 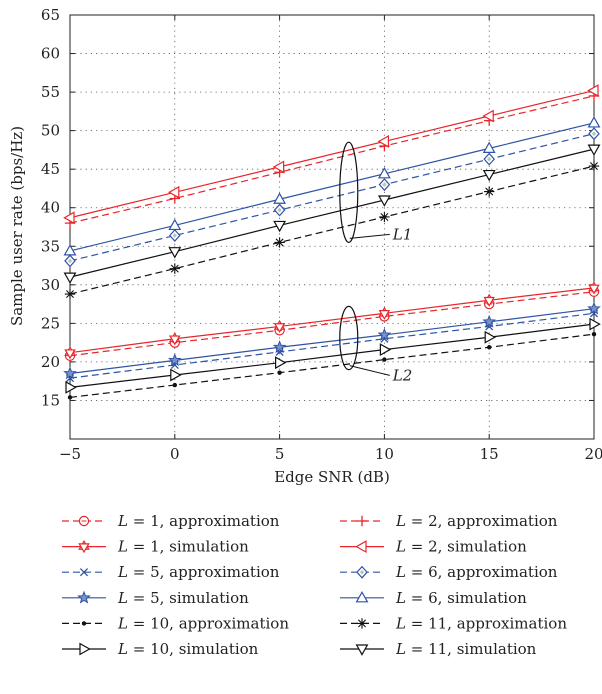 I want to click on annotation-label: L1, so click(x=402, y=234).